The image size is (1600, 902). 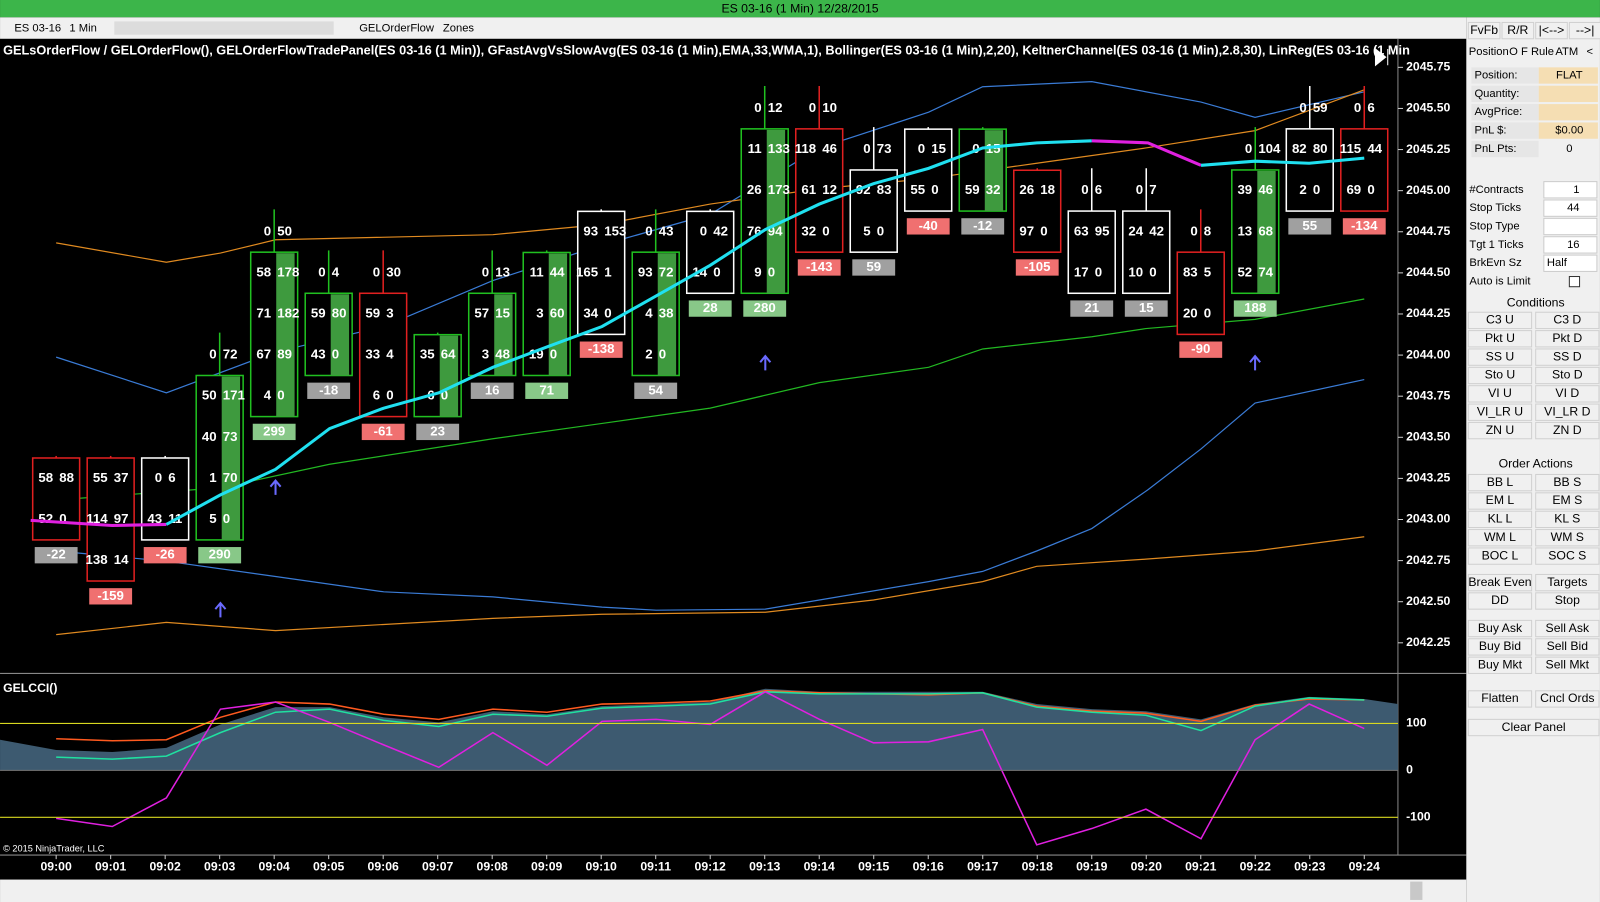 I want to click on instrument-select: ES 03-16, so click(x=37, y=29).